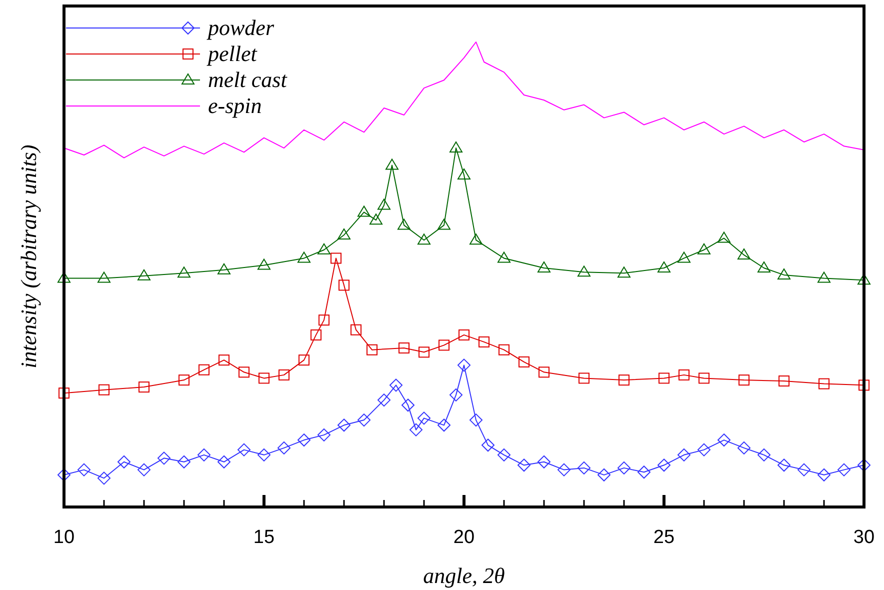 The height and width of the screenshot is (590, 884). Describe the element at coordinates (232, 53) in the screenshot. I see `legend-label: pellet` at that location.